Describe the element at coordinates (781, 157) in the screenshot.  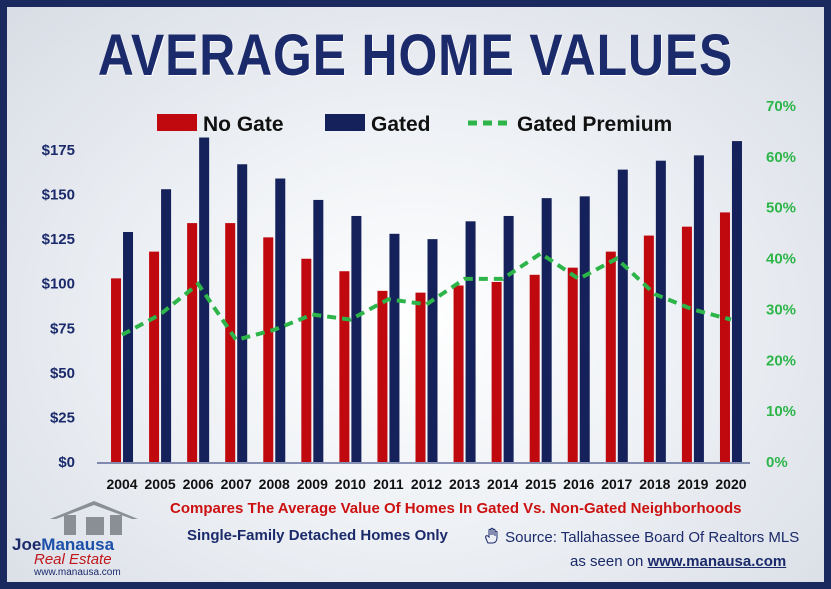
I see `right-tick-label: 60%` at that location.